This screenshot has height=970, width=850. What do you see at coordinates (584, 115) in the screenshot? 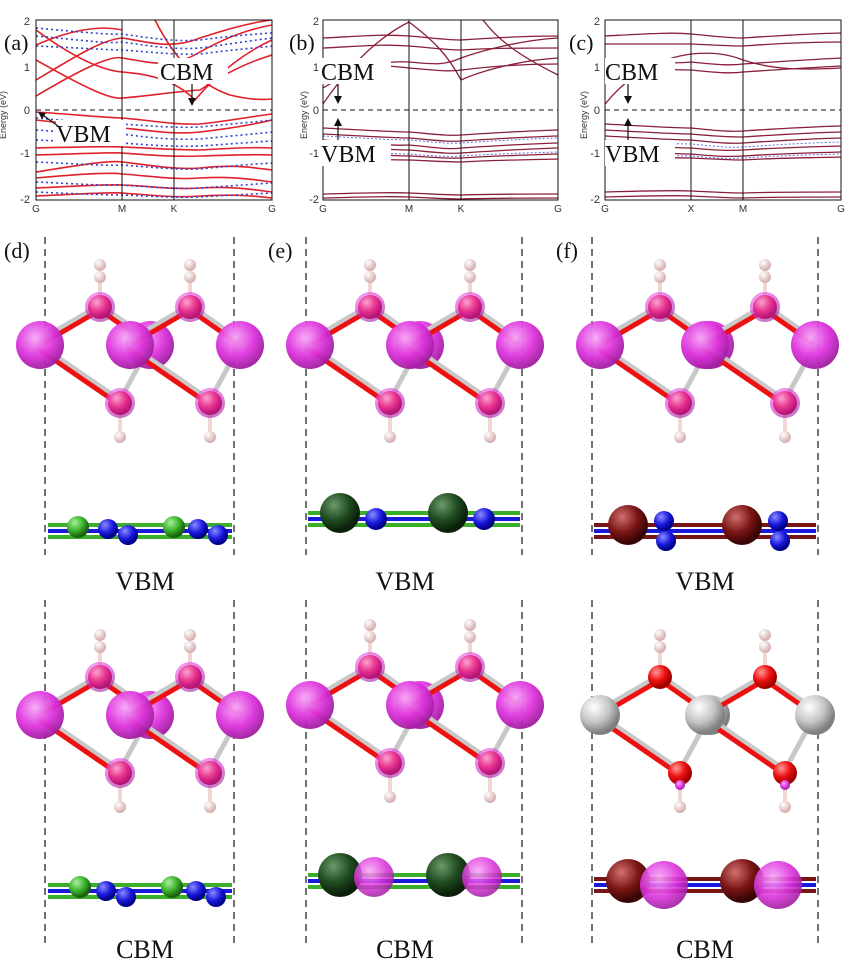
I see `ylabel-c: Energy (eV)` at bounding box center [584, 115].